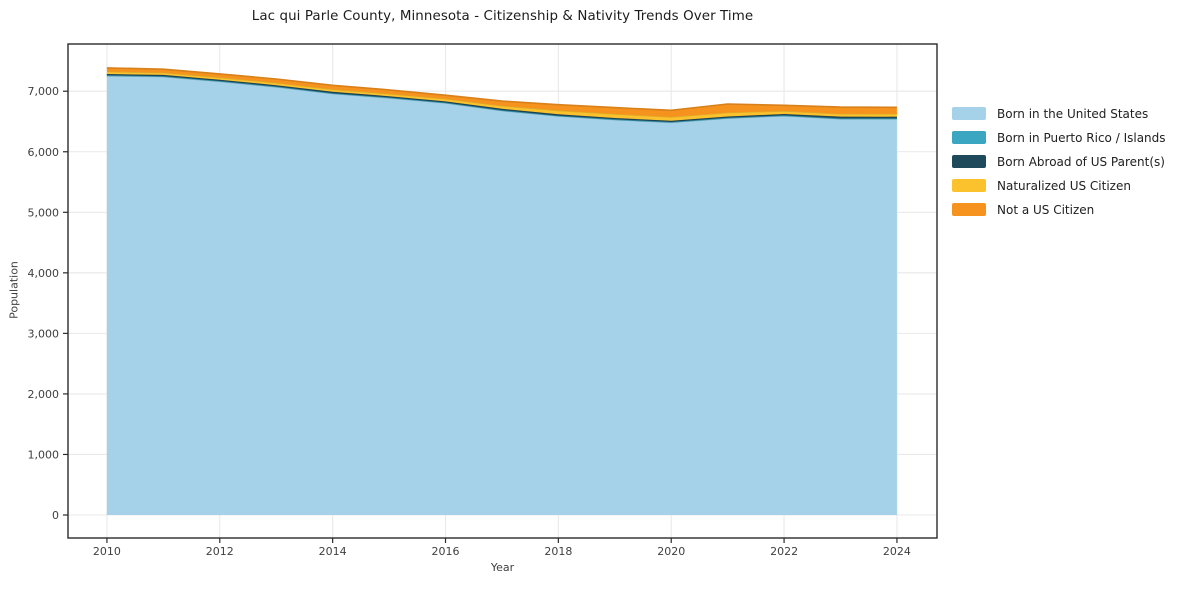 This screenshot has width=1189, height=590. What do you see at coordinates (1081, 161) in the screenshot?
I see `legend-label: Born Abroad of US Parent(s)` at bounding box center [1081, 161].